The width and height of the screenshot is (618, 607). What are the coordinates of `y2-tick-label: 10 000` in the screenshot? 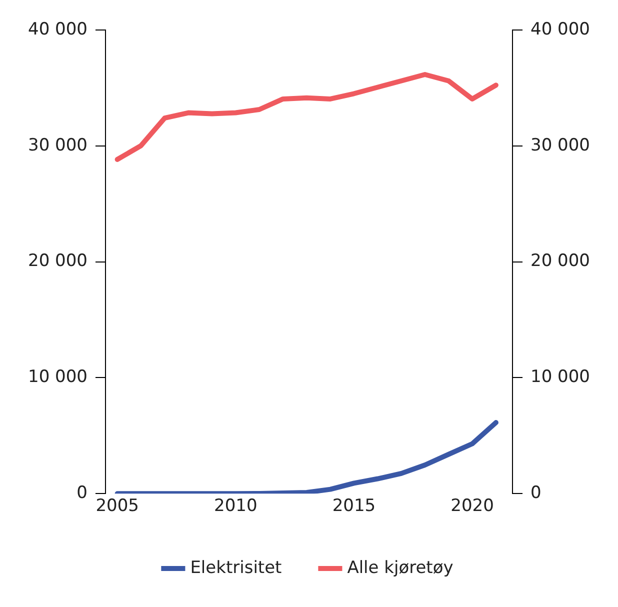 It's located at (560, 377).